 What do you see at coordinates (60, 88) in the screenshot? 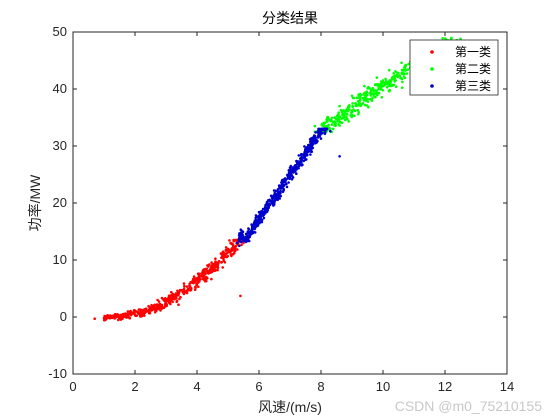
I see `y-tick-label: 40` at bounding box center [60, 88].